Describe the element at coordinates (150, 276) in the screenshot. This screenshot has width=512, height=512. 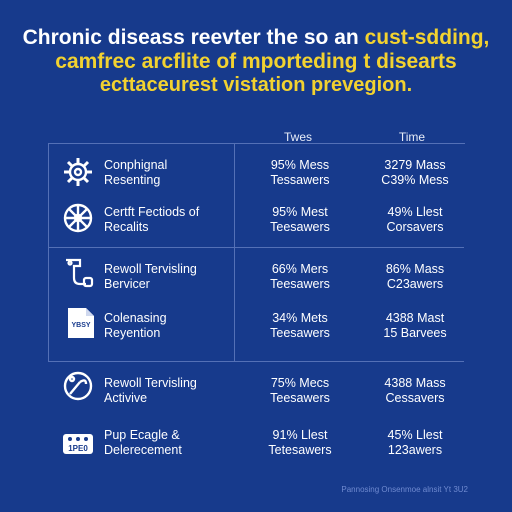
I see `row-3-label: Rewoll Tervisling Bervicer` at that location.